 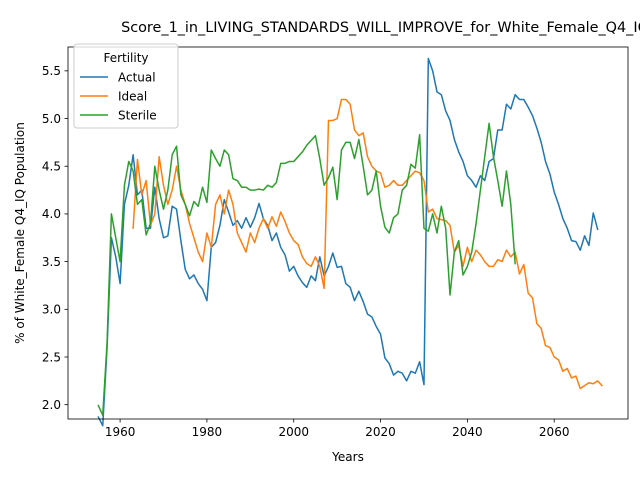 What do you see at coordinates (380, 432) in the screenshot?
I see `x-tick-label: 2020` at bounding box center [380, 432].